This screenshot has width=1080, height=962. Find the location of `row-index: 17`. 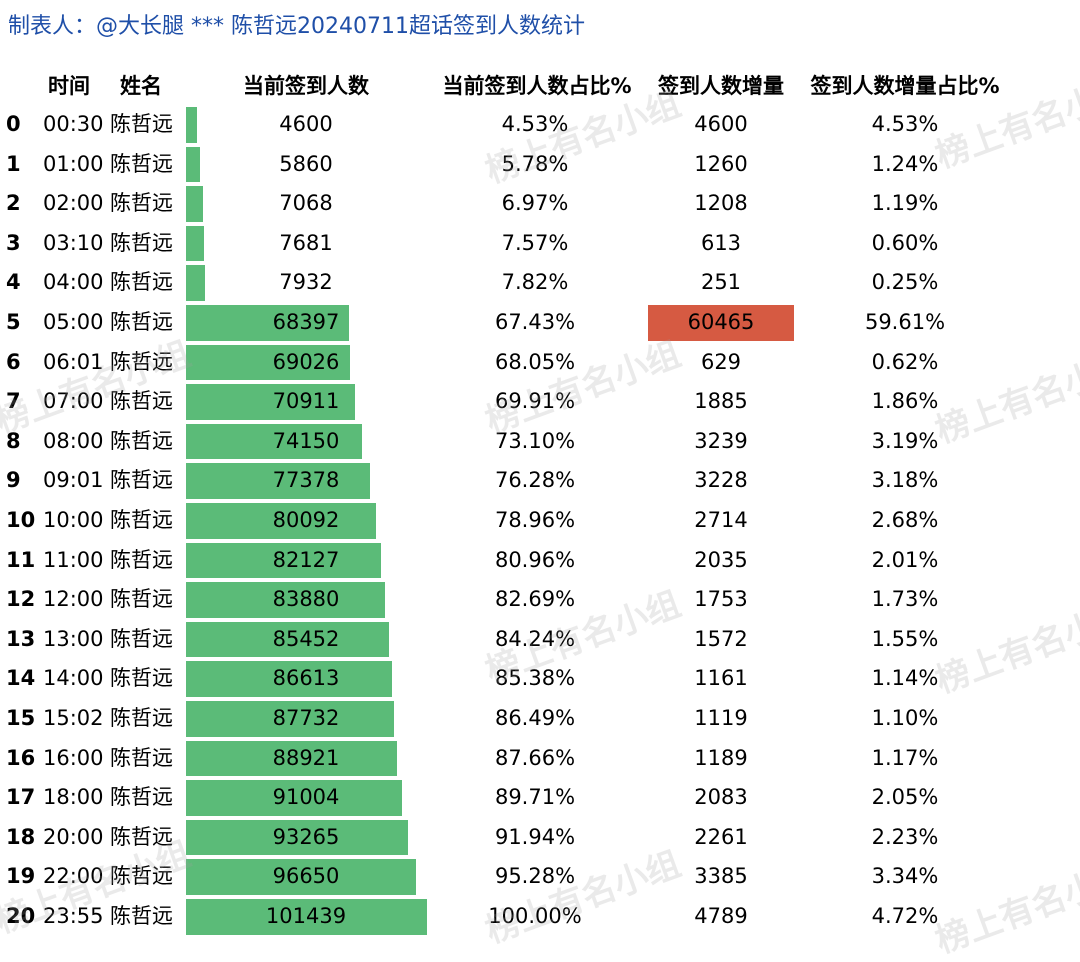

row-index: 17 is located at coordinates (21, 797).